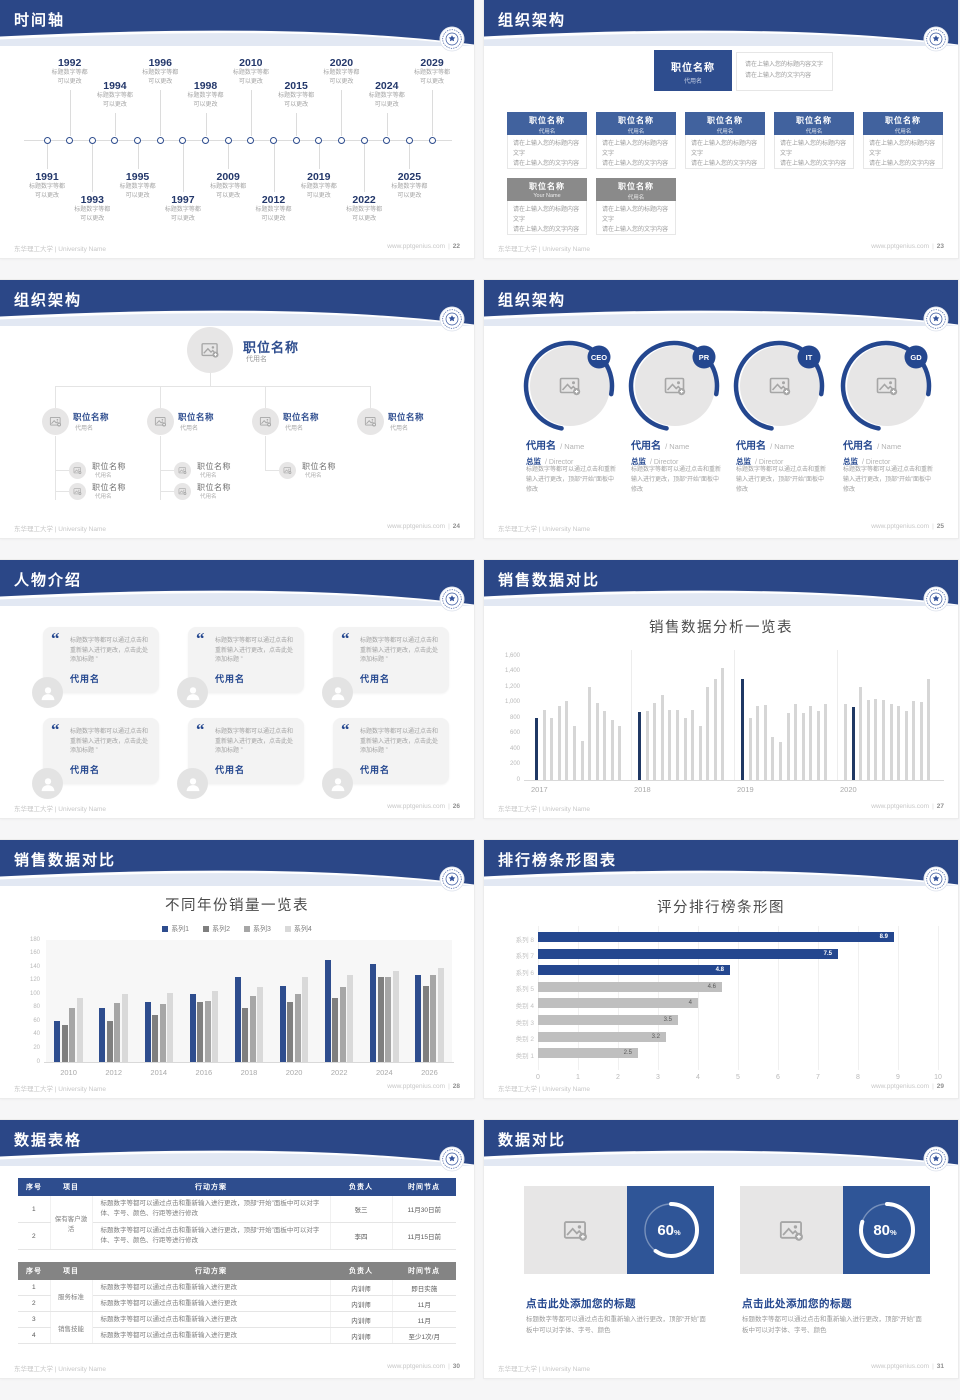 Image resolution: width=960 pixels, height=1400 pixels. What do you see at coordinates (257, 929) in the screenshot?
I see `legend-item: 系列3` at bounding box center [257, 929].